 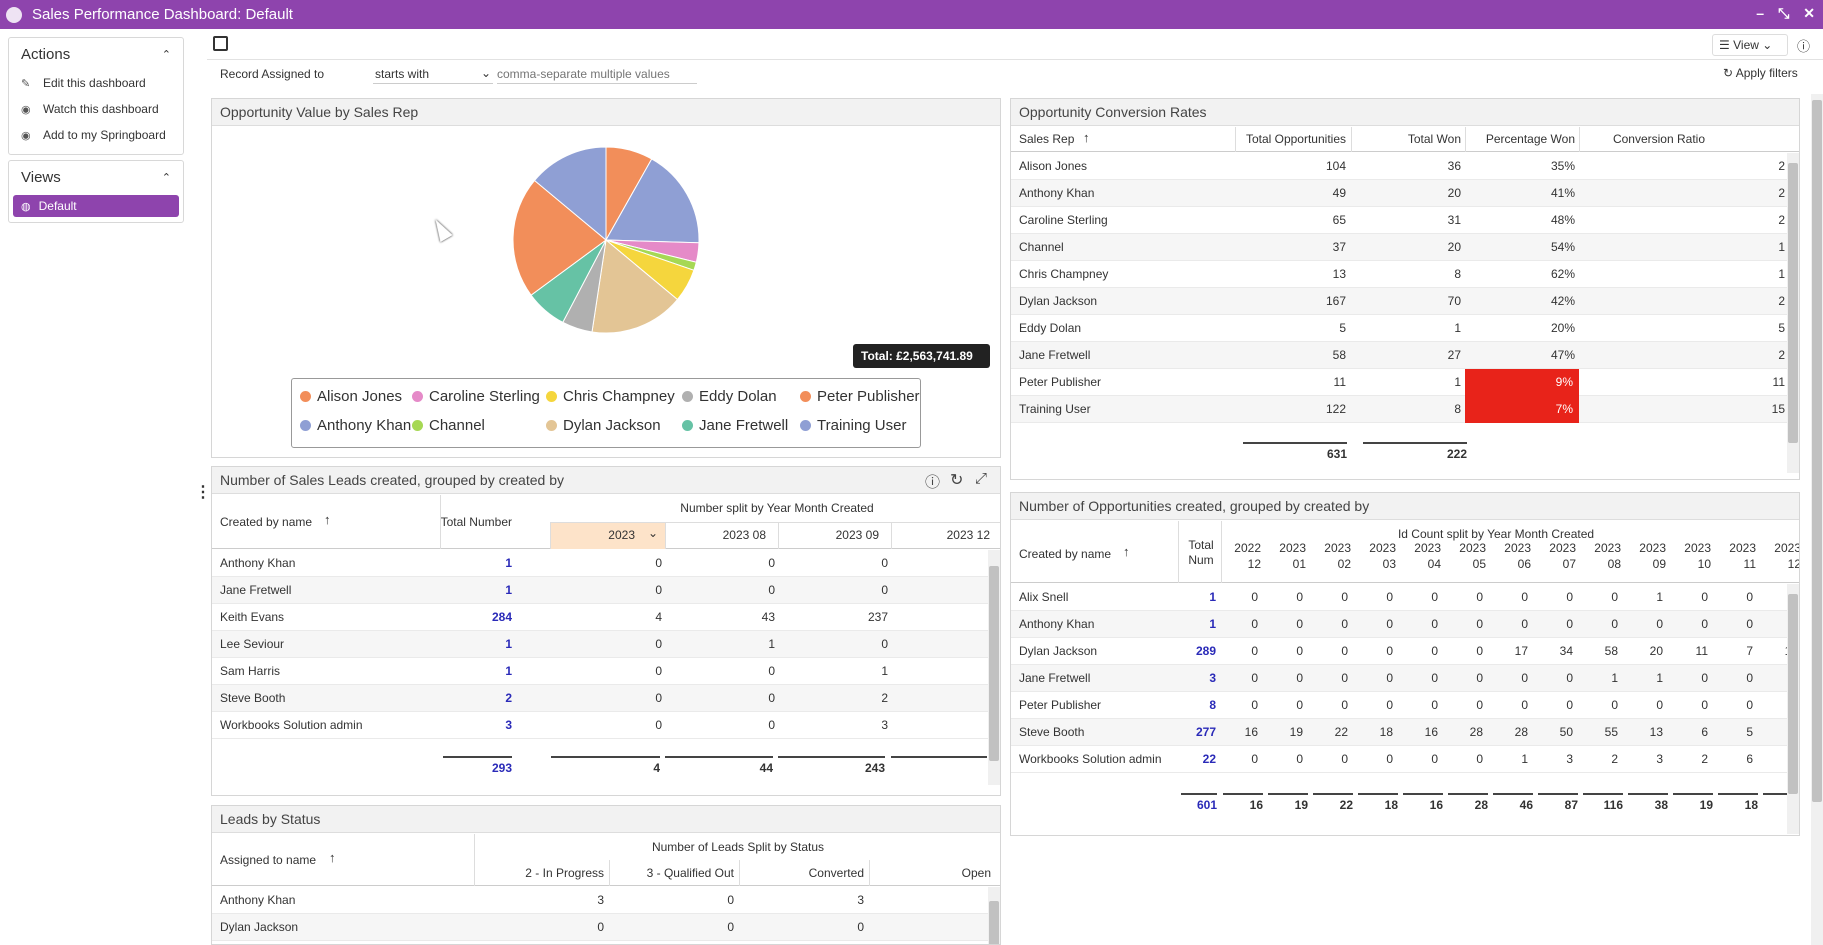 What do you see at coordinates (1399, 166) in the screenshot?
I see `table-row: Alison Jones 104 36 35% 2` at bounding box center [1399, 166].